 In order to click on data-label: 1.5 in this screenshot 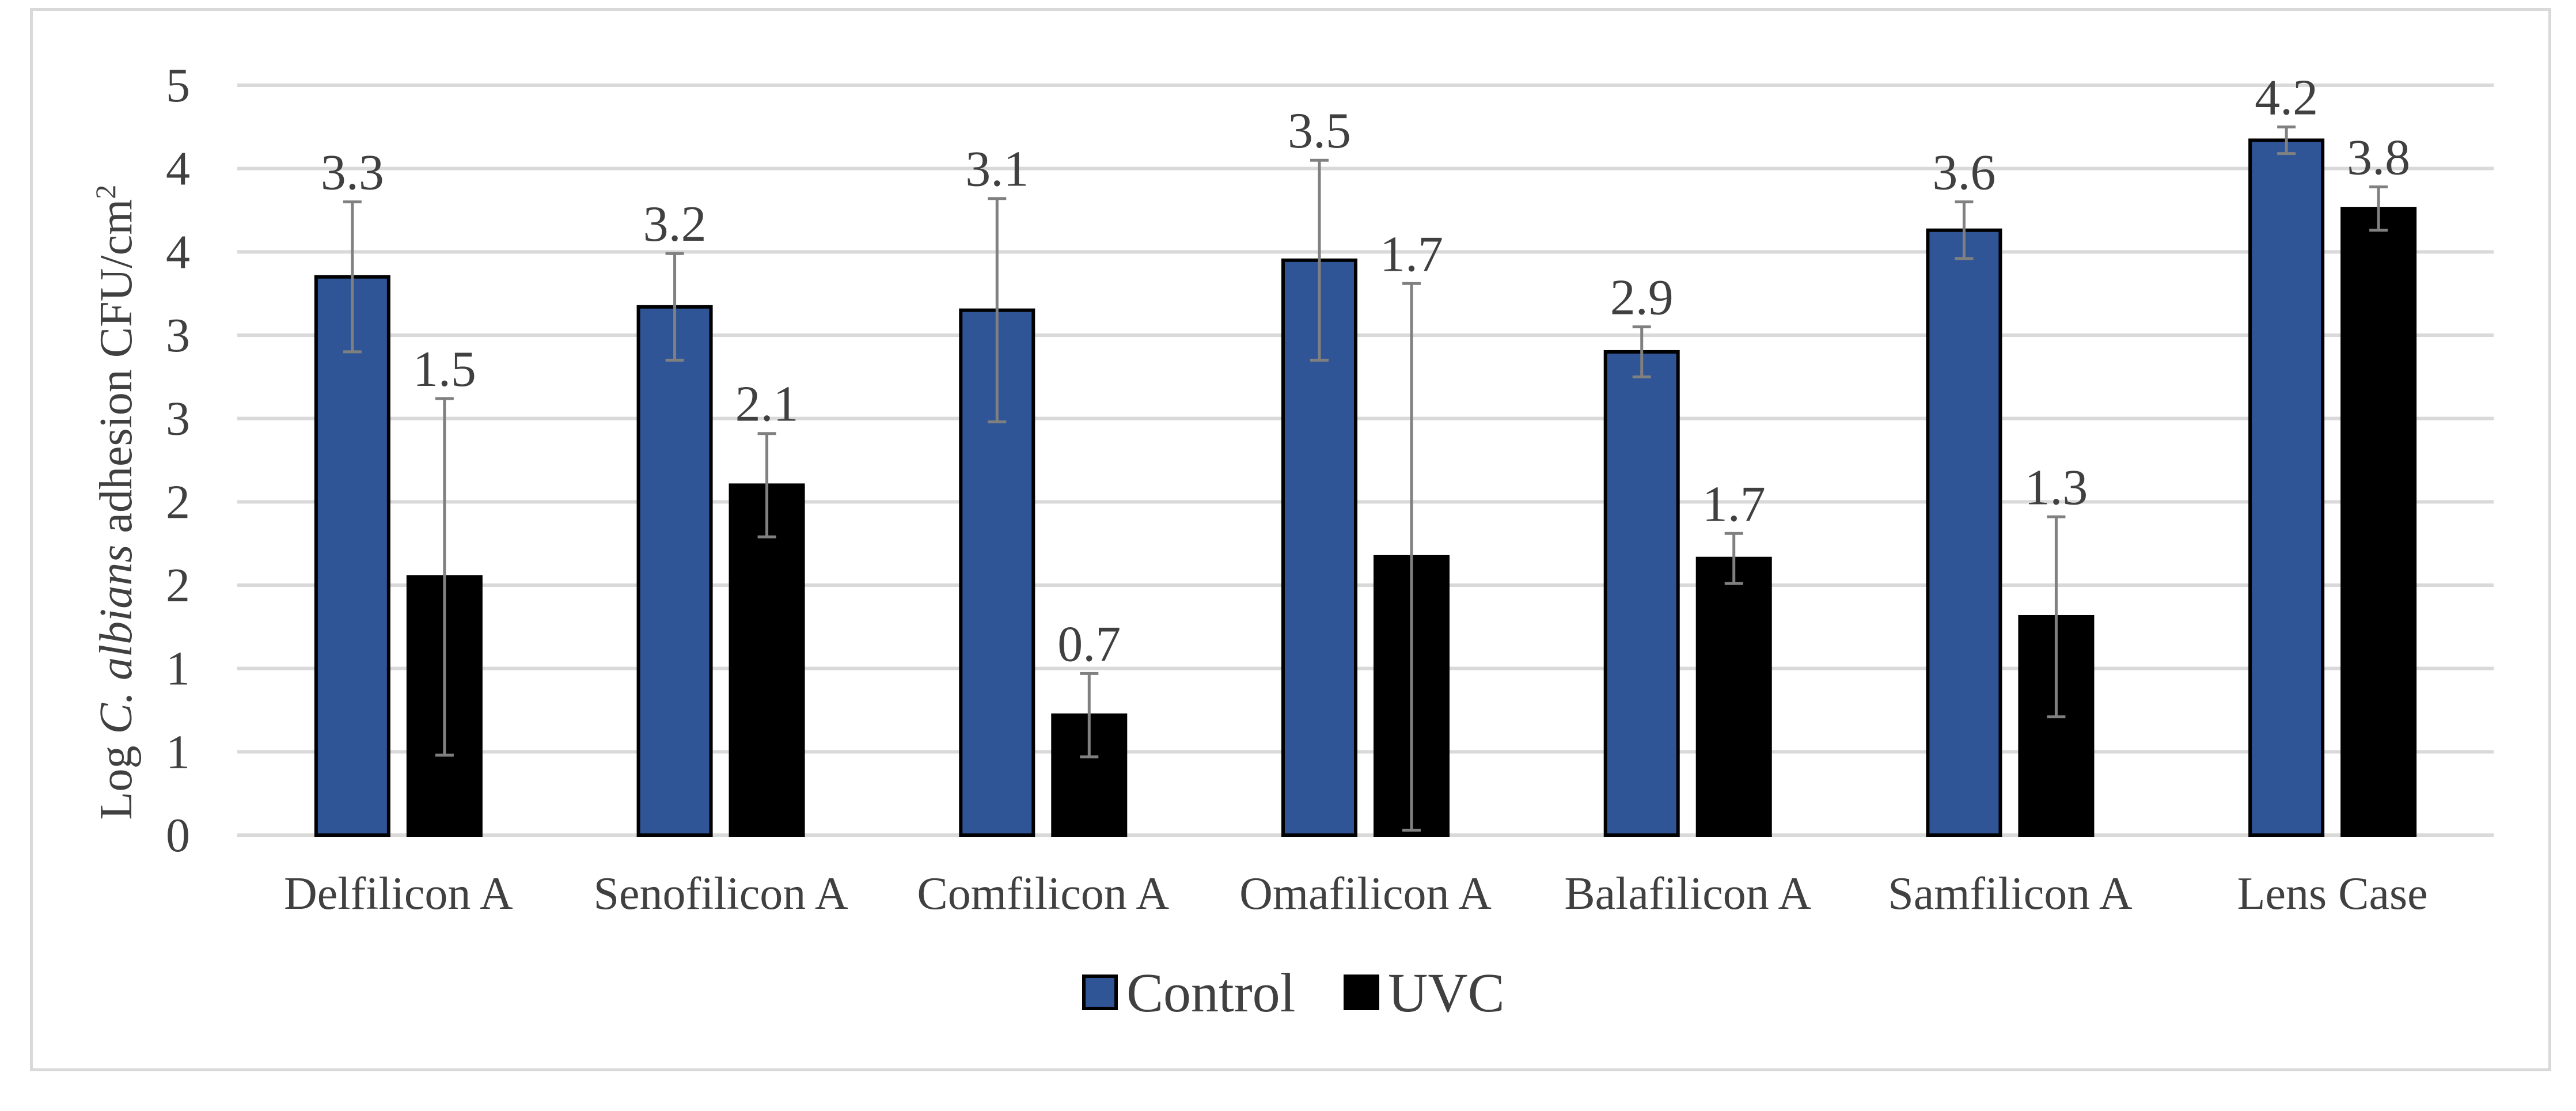, I will do `click(444, 370)`.